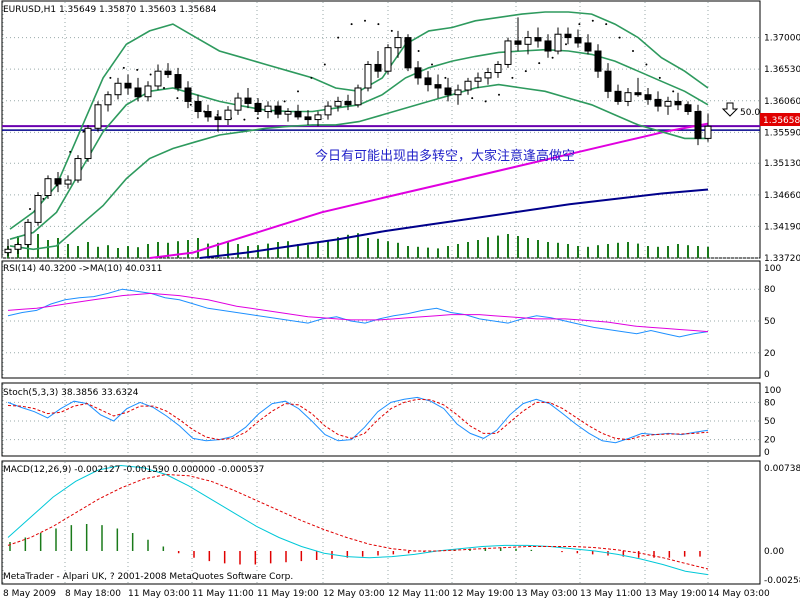 Image resolution: width=800 pixels, height=600 pixels. What do you see at coordinates (358, 420) in the screenshot?
I see `stoch-main-line` at bounding box center [358, 420].